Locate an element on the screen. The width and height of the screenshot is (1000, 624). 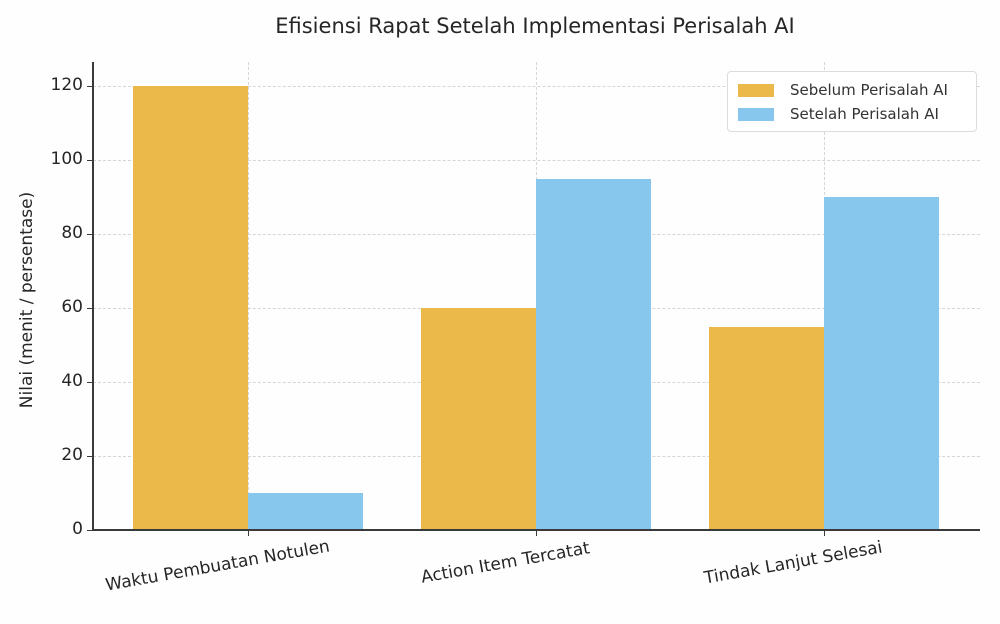
legend-label-after: Setelah Perisalah AI is located at coordinates (864, 114).